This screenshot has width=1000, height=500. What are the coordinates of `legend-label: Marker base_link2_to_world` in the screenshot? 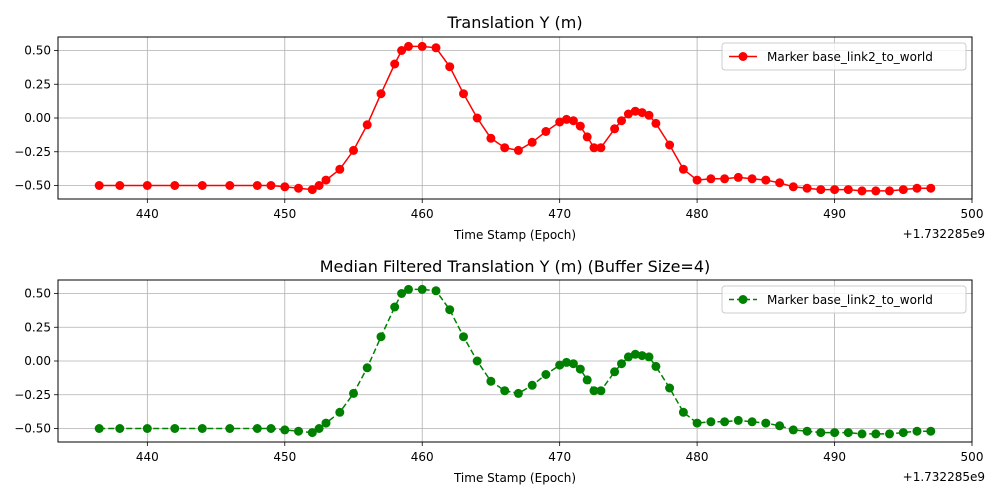 It's located at (850, 300).